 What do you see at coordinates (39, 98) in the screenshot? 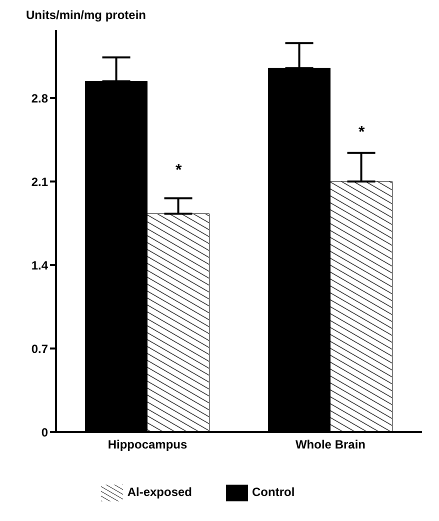
I see `y-tick-label: 2.8` at bounding box center [39, 98].